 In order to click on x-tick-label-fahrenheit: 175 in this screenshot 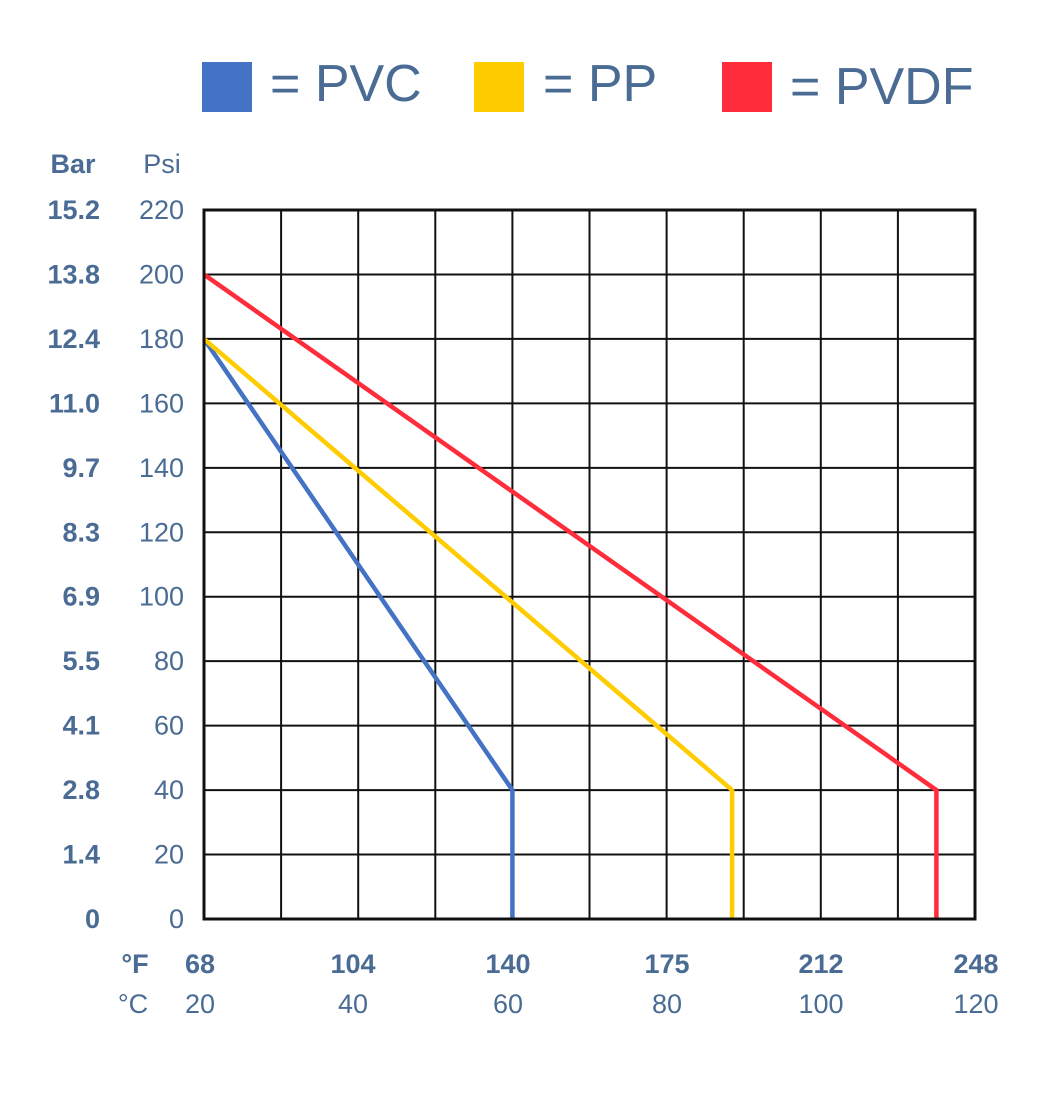, I will do `click(666, 964)`.